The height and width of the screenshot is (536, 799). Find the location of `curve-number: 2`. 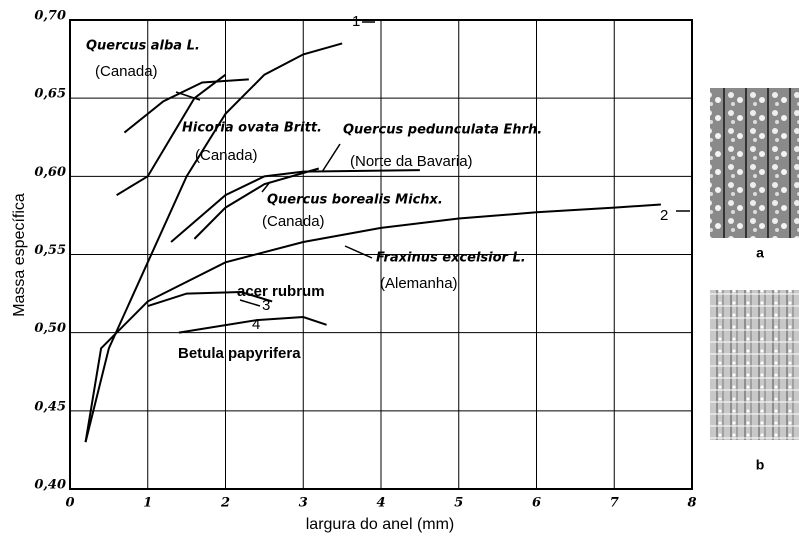

curve-number: 2 is located at coordinates (664, 215).